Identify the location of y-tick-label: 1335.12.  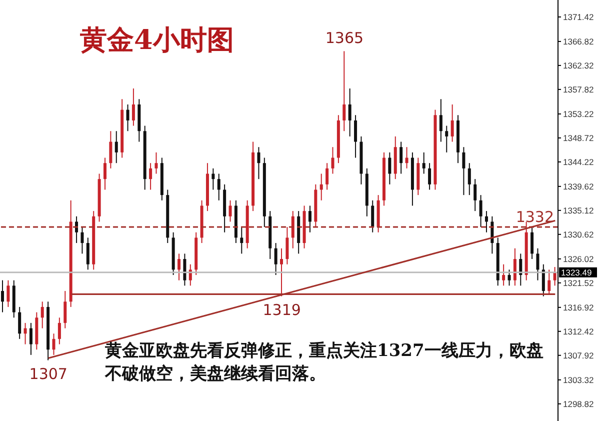
(578, 210).